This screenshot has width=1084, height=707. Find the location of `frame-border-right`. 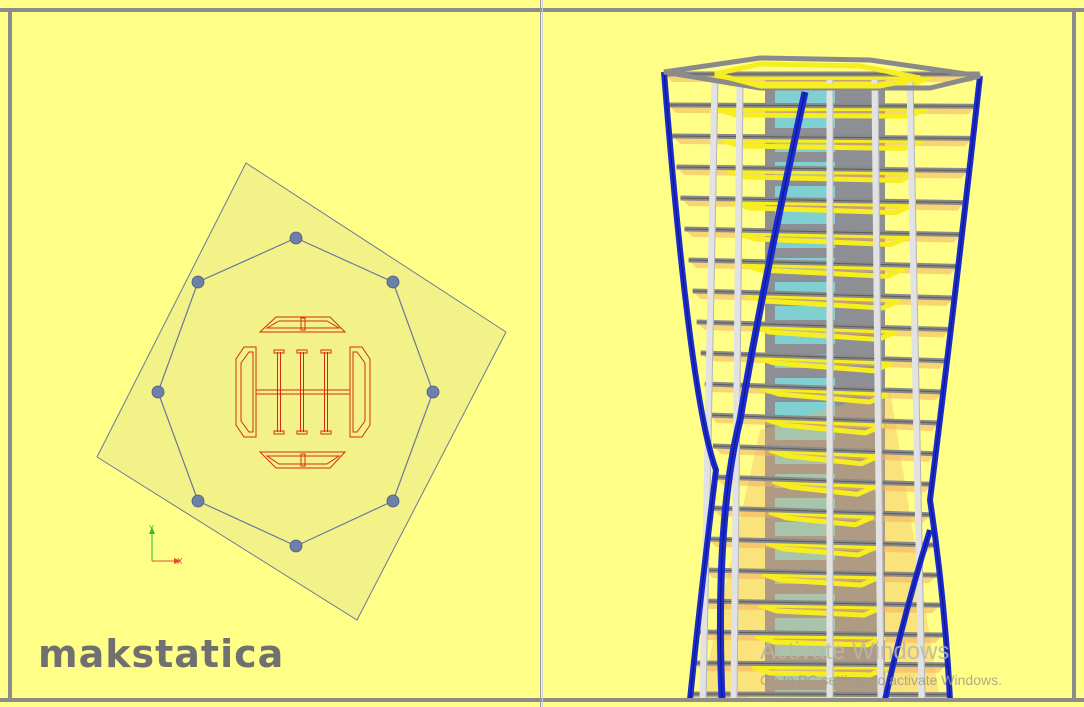

frame-border-right is located at coordinates (1074, 355).